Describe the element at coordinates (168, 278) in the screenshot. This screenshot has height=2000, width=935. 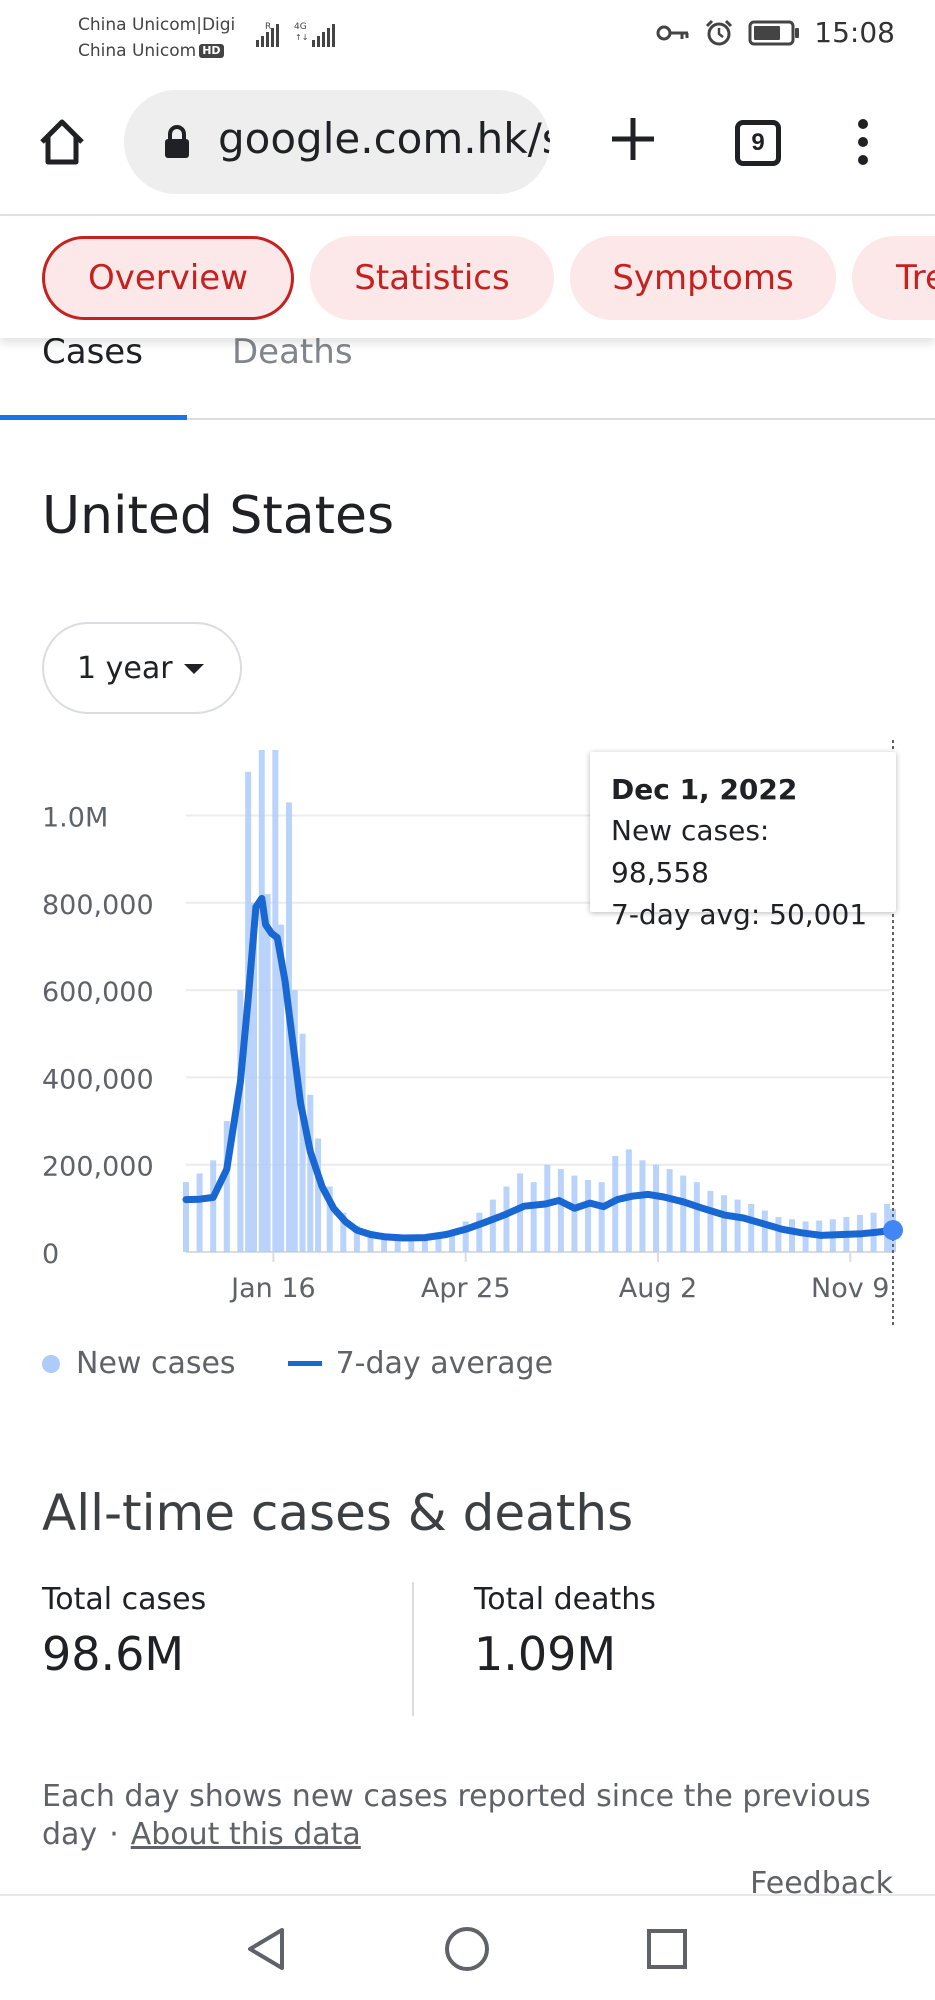
I see `chip-overview: Overview` at that location.